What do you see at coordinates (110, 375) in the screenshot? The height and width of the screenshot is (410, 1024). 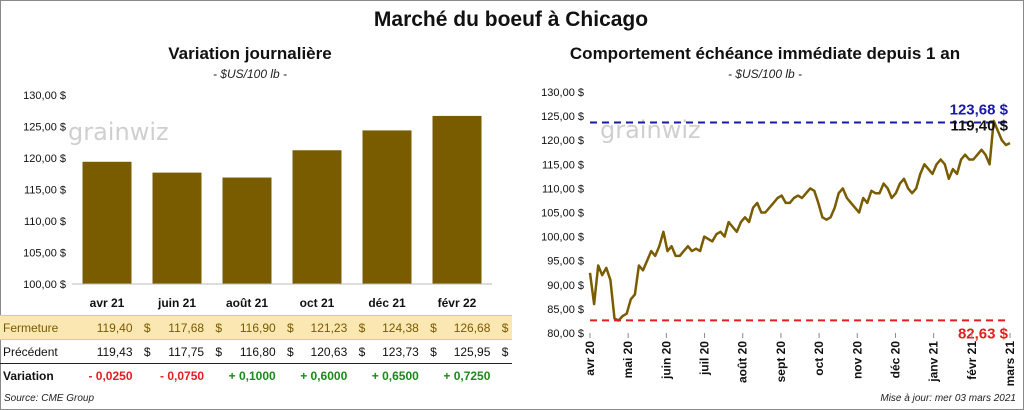 I see `table-cell-value: - 0,0250` at bounding box center [110, 375].